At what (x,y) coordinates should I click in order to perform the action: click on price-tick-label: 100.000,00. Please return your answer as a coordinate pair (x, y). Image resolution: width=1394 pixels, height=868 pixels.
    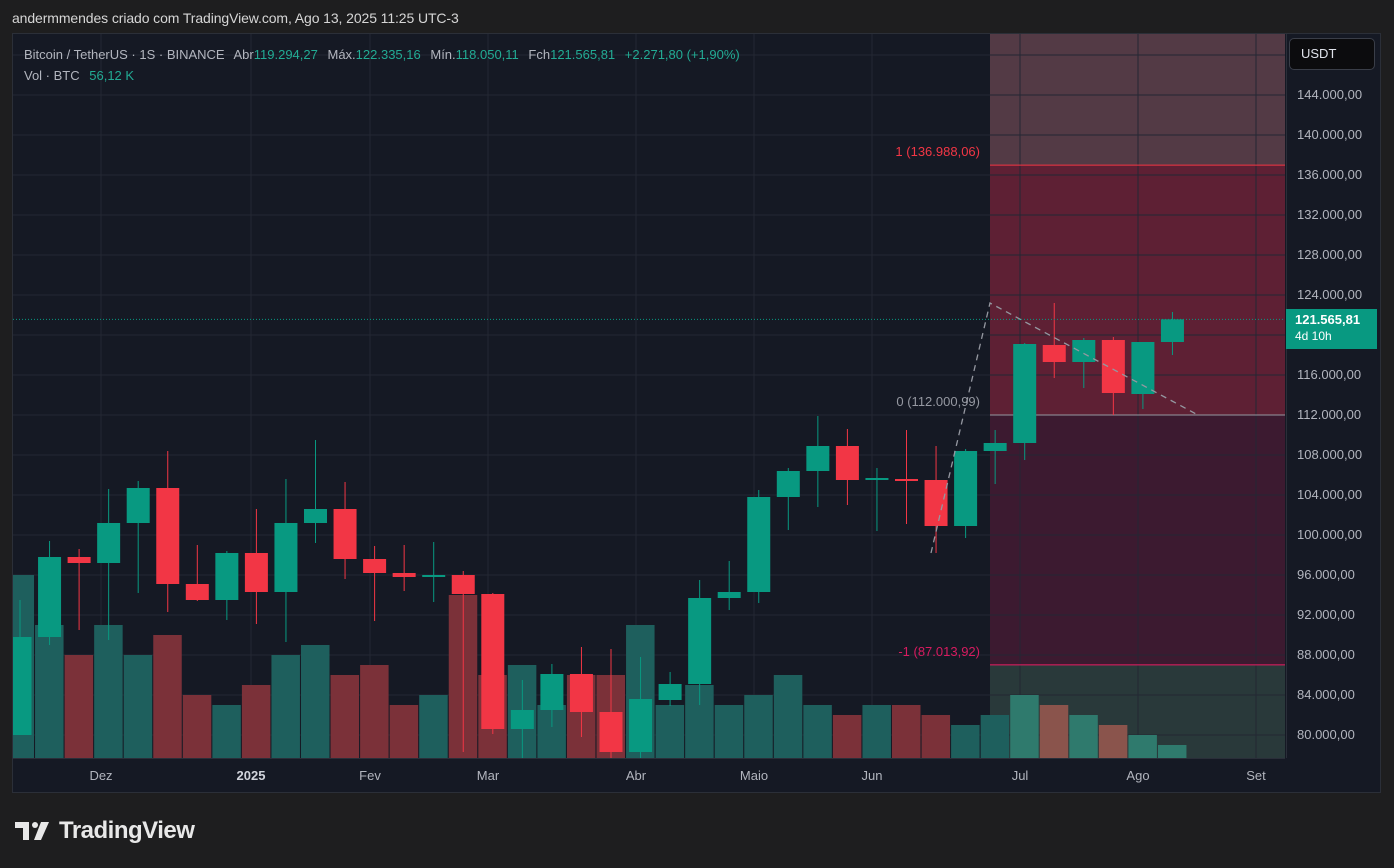
    Looking at the image, I should click on (1330, 534).